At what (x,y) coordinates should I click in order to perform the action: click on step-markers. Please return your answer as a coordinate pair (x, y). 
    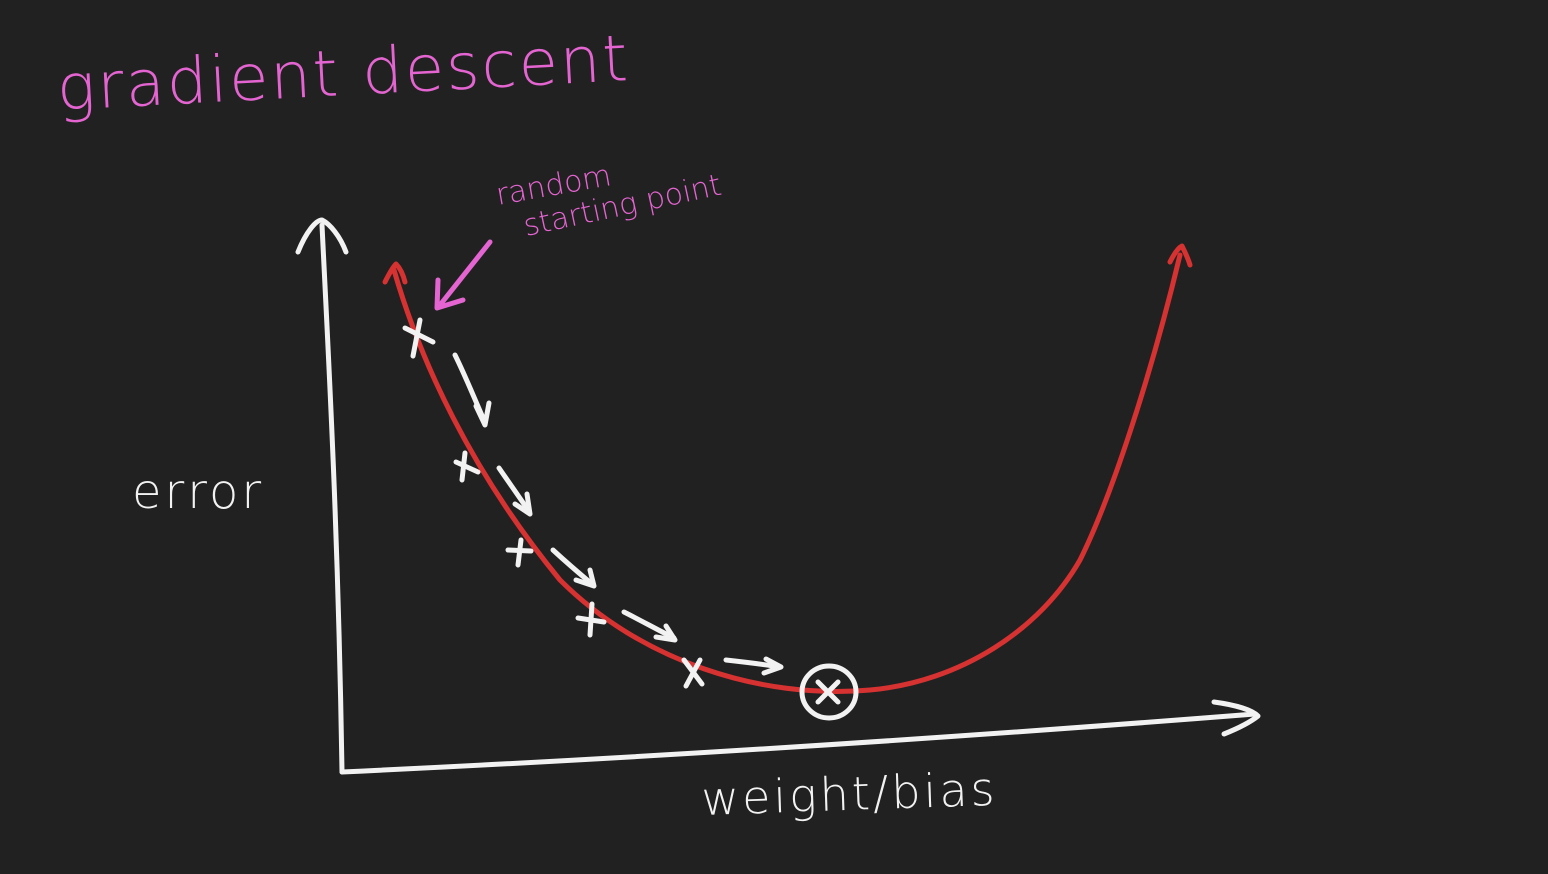
    Looking at the image, I should click on (630, 519).